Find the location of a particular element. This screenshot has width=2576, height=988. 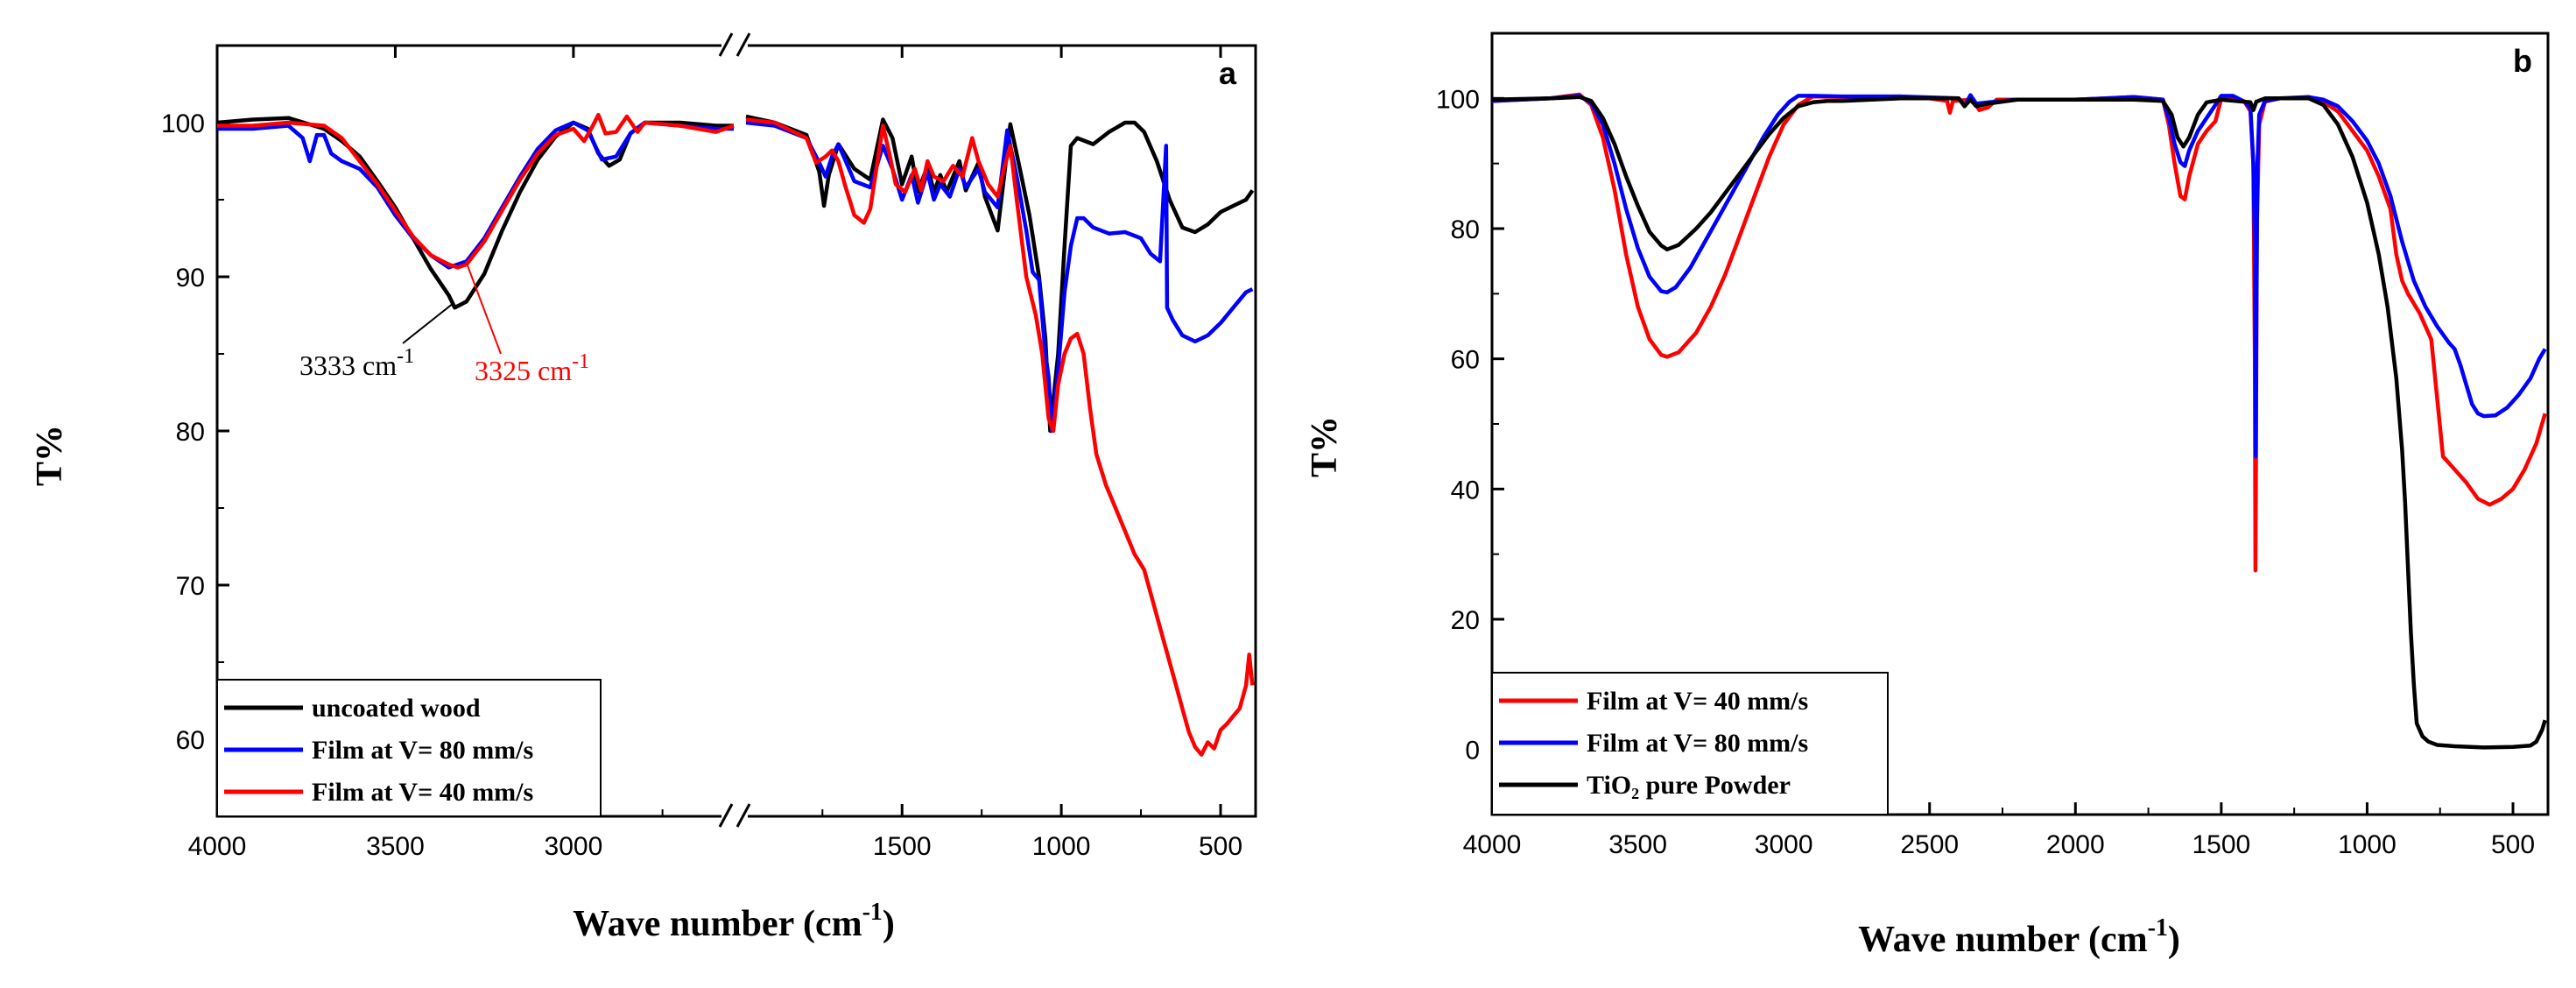

legend-entry-film-40: Film at V= 40 mm/s is located at coordinates (378, 792).